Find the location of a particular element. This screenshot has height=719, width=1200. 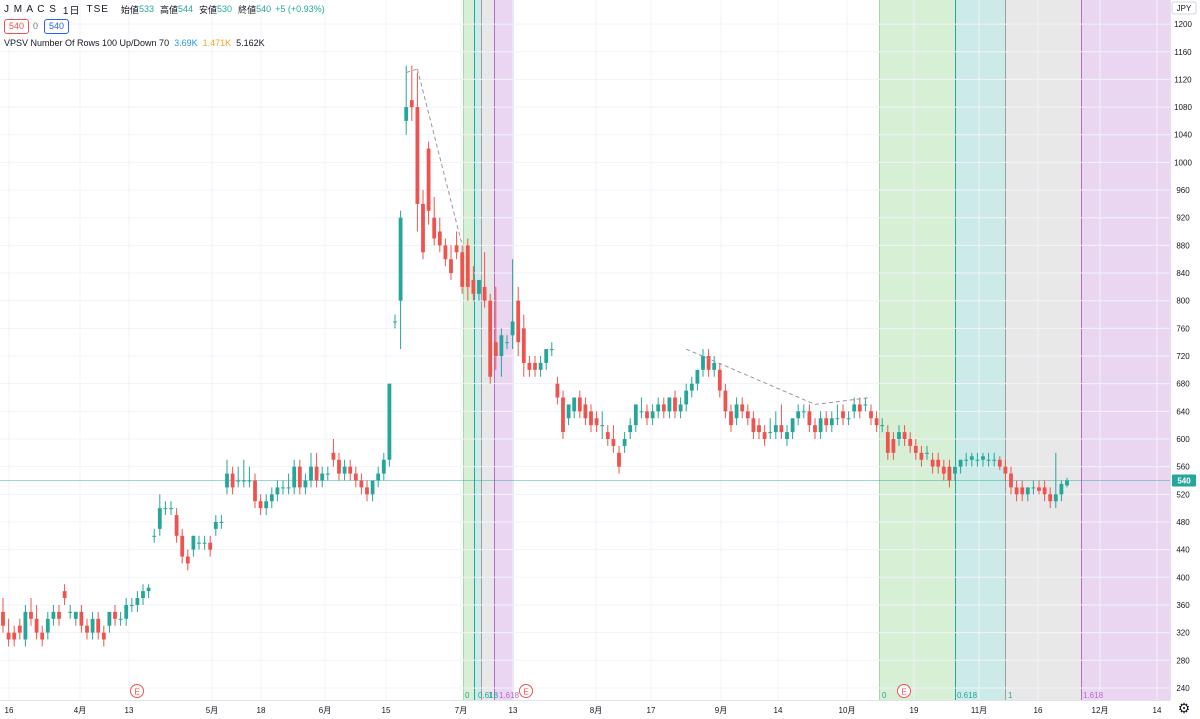

interval-label: 1日 is located at coordinates (71, 11).